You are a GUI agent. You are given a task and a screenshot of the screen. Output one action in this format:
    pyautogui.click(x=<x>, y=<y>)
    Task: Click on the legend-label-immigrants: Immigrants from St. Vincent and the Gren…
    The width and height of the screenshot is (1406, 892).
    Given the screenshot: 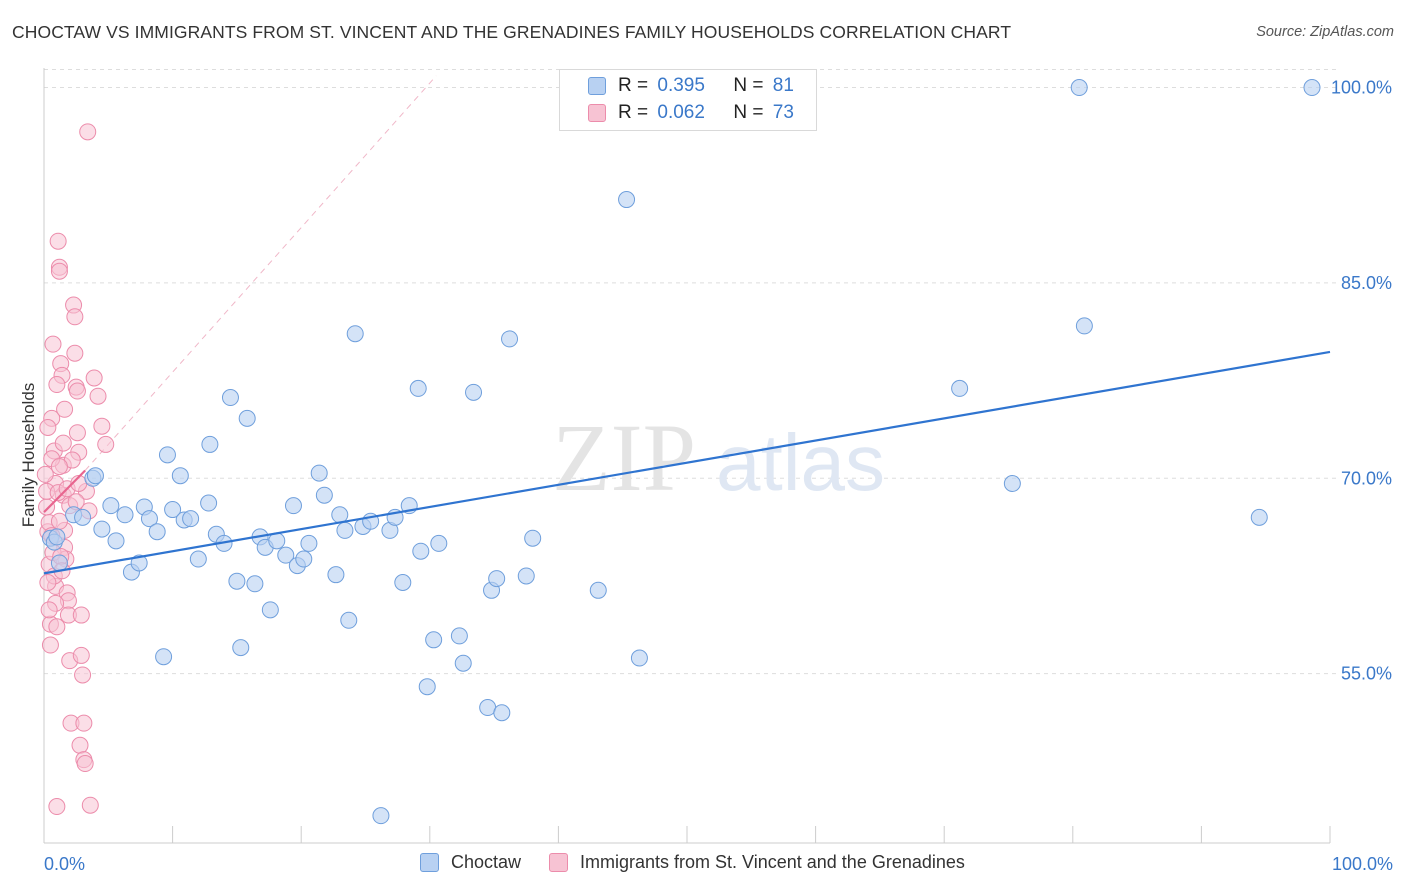 What is the action you would take?
    pyautogui.click(x=772, y=862)
    